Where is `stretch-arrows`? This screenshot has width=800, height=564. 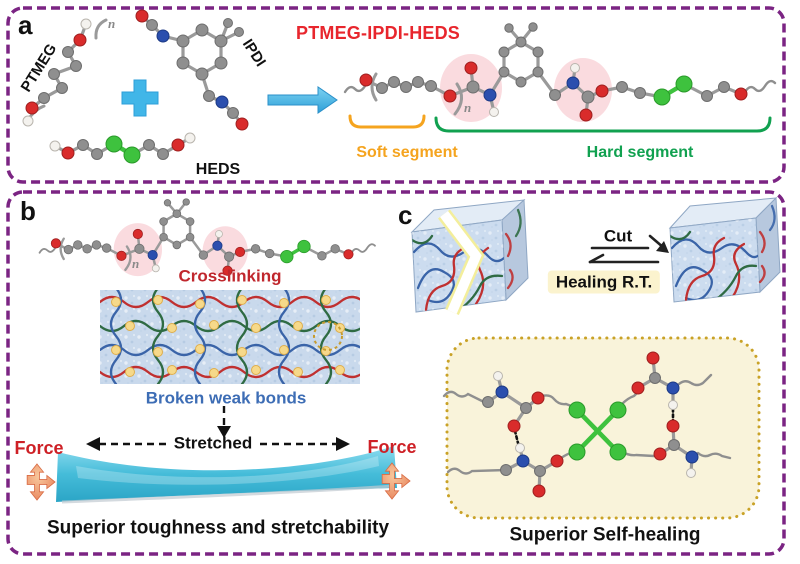
stretch-arrows is located at coordinates (218, 428).